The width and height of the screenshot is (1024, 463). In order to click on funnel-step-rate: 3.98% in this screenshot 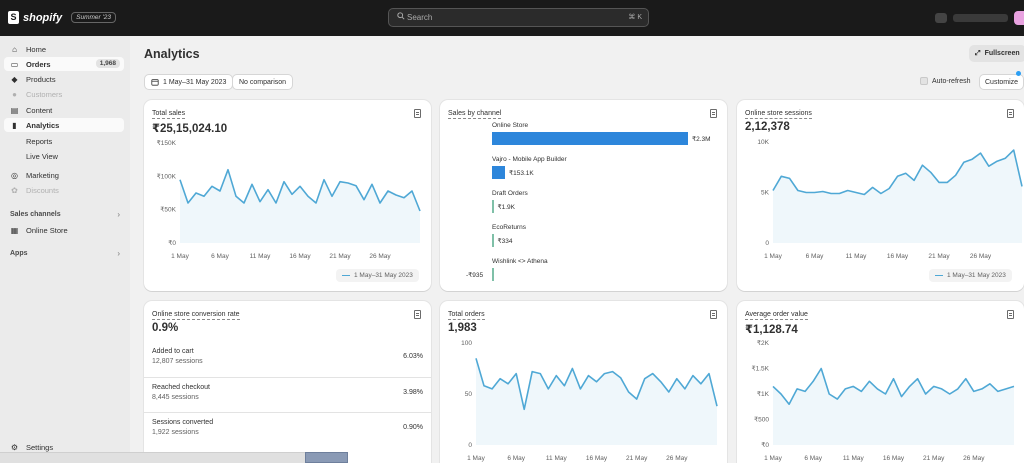, I will do `click(413, 392)`.